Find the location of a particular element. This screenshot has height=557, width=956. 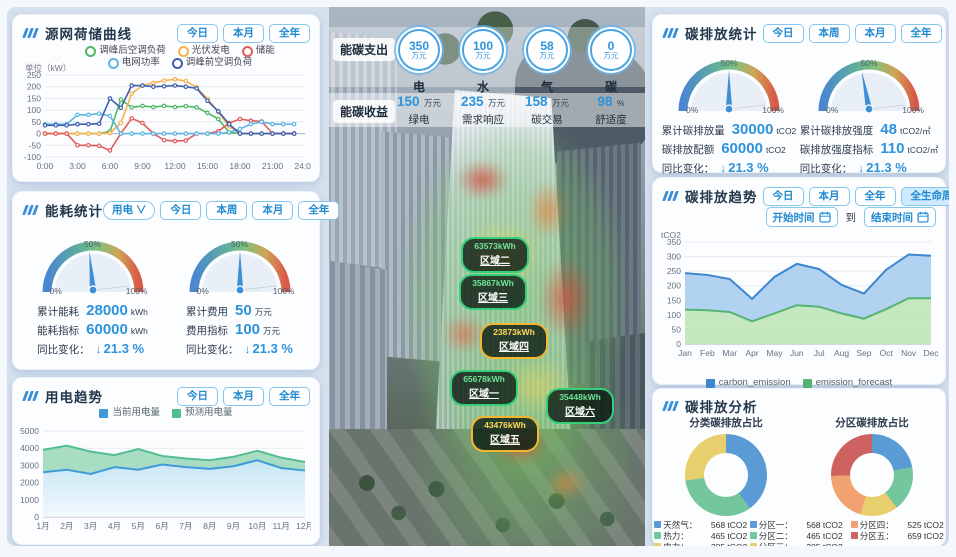

zone-label-5: 43476kWh 区域五 is located at coordinates (505, 434).